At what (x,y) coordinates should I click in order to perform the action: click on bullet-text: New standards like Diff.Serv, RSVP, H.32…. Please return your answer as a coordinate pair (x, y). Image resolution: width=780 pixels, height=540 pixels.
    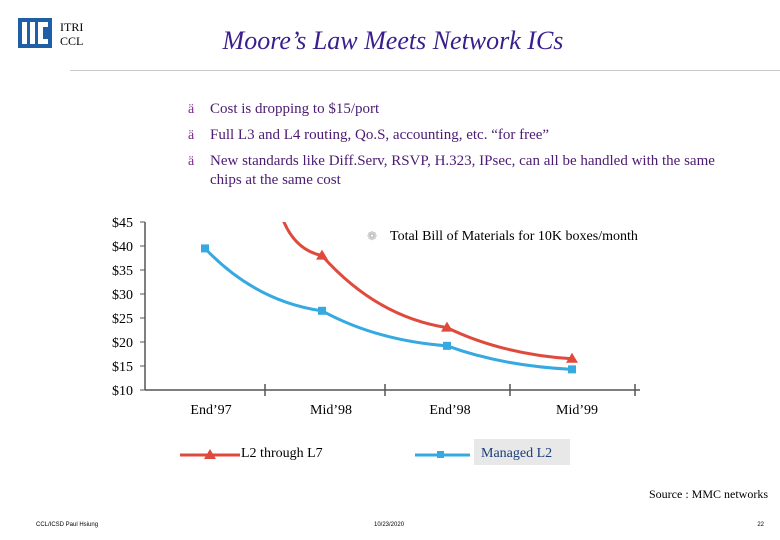
    Looking at the image, I should click on (462, 170).